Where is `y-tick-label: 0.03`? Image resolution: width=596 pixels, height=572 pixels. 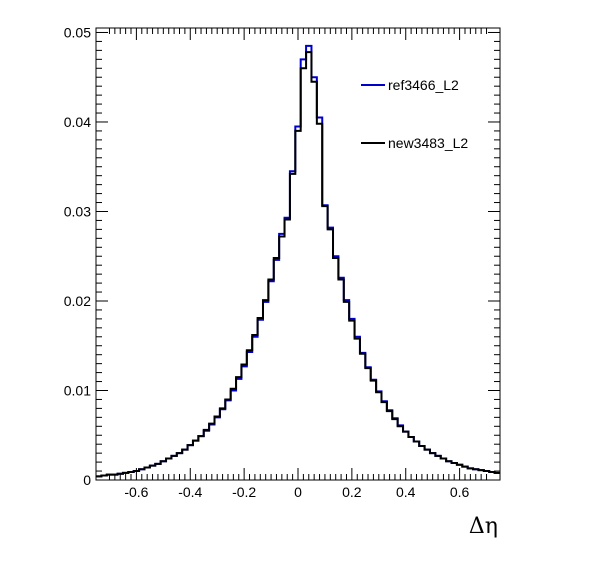 y-tick-label: 0.03 is located at coordinates (77, 211).